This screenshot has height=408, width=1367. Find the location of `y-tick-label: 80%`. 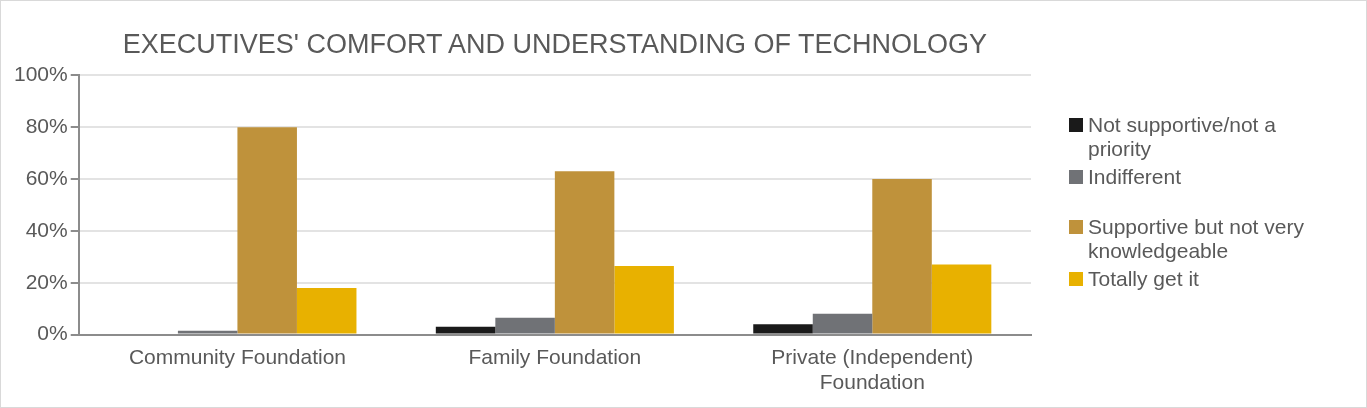

y-tick-label: 80% is located at coordinates (46, 126).